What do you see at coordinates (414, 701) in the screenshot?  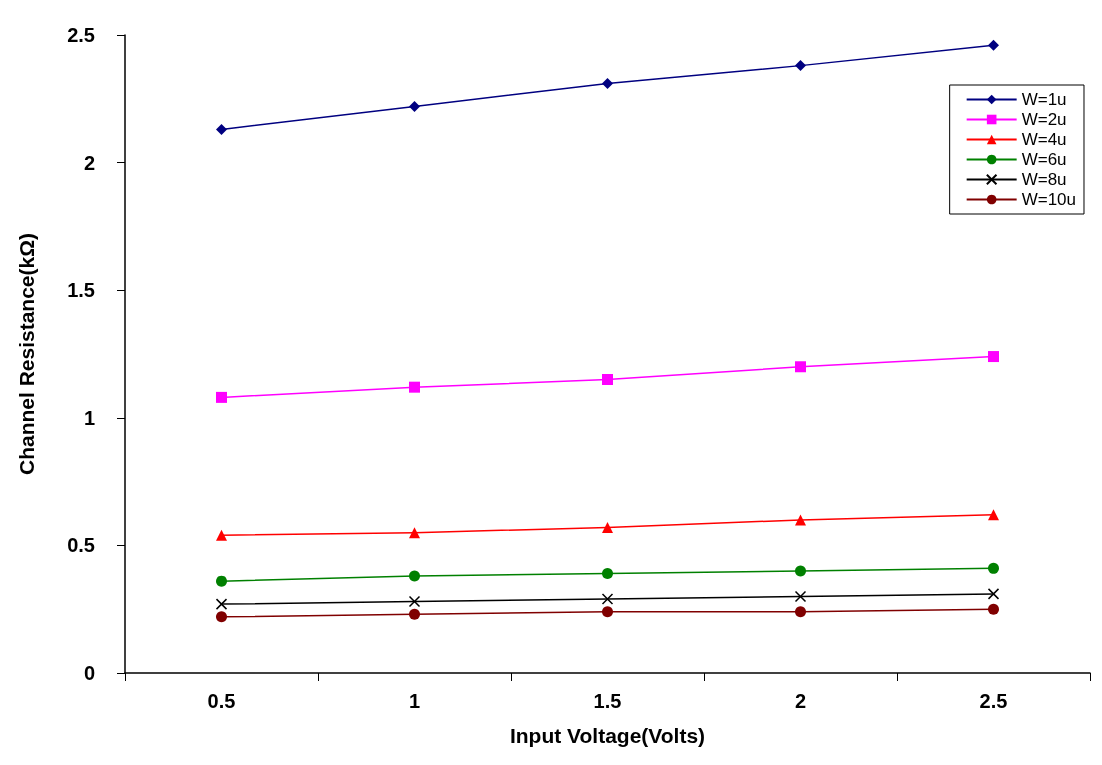 I see `x-tick-label: 1` at bounding box center [414, 701].